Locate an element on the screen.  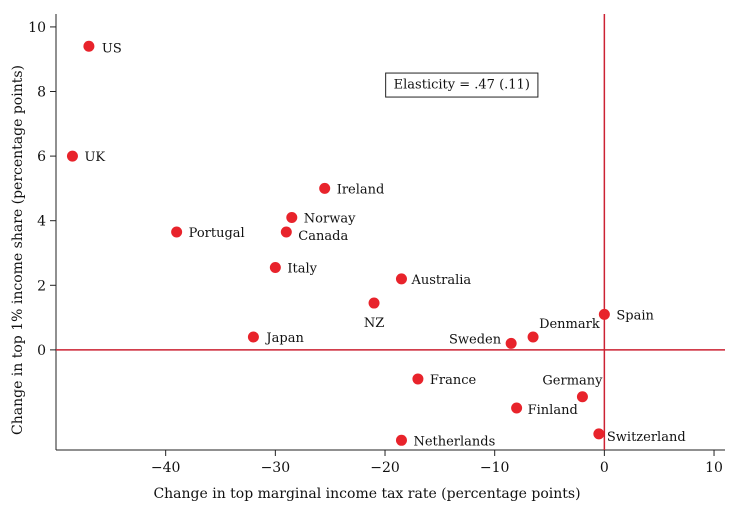
elasticity-annotation: Elasticity = .47 (.11) is located at coordinates (462, 85).